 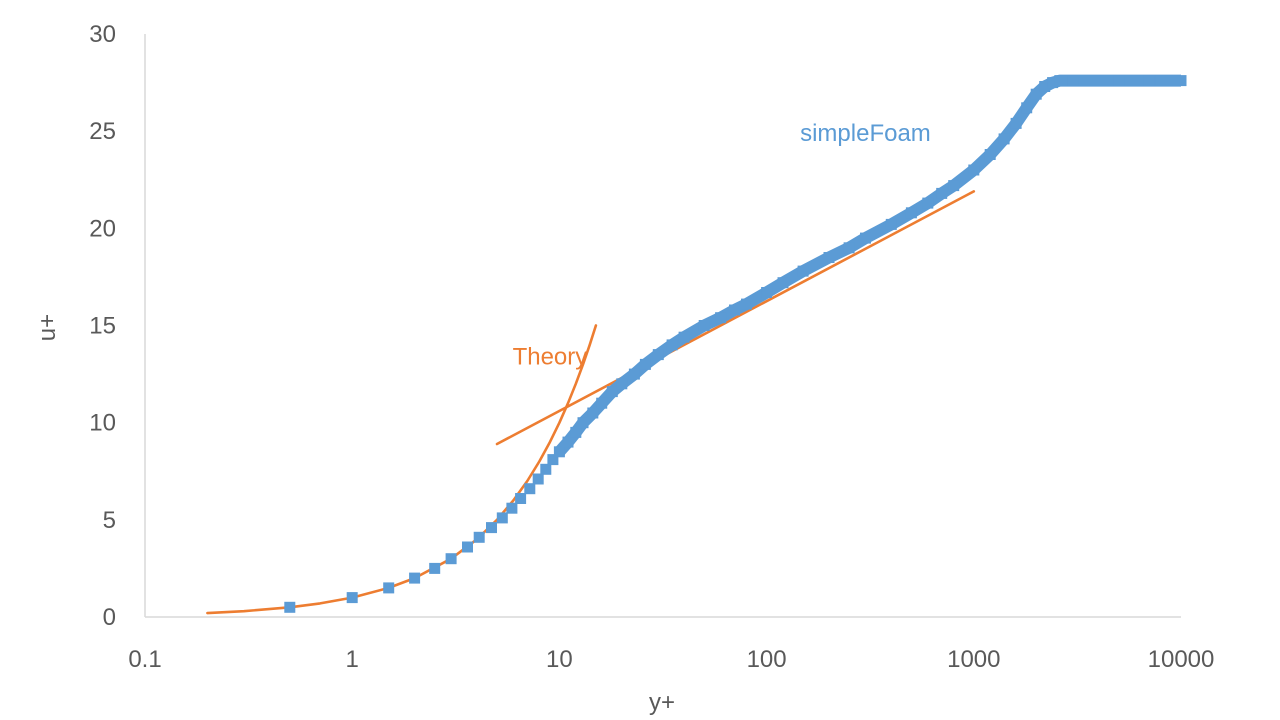 I want to click on y-axis-title: u+, so click(x=47, y=327).